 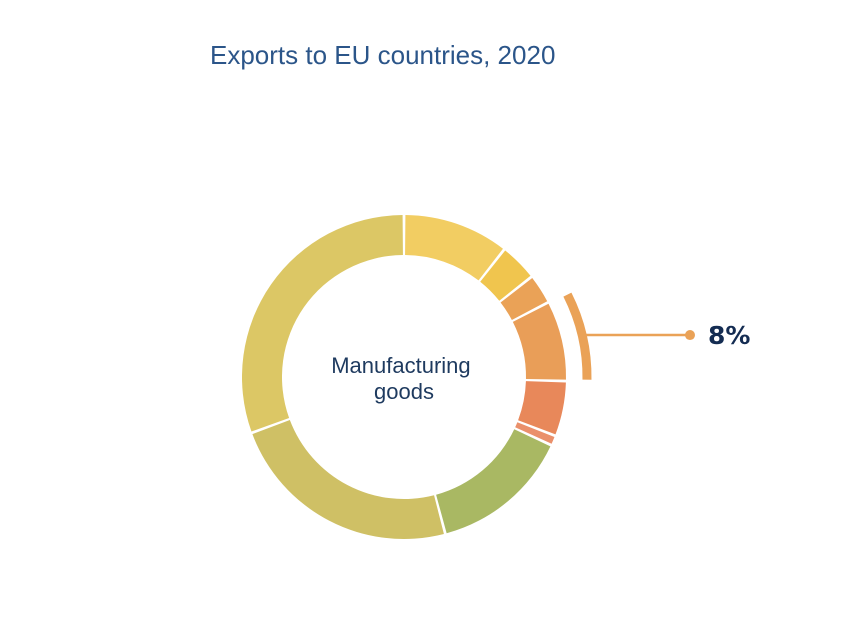 I want to click on center-label-line-1: Manufacturing, so click(x=400, y=365).